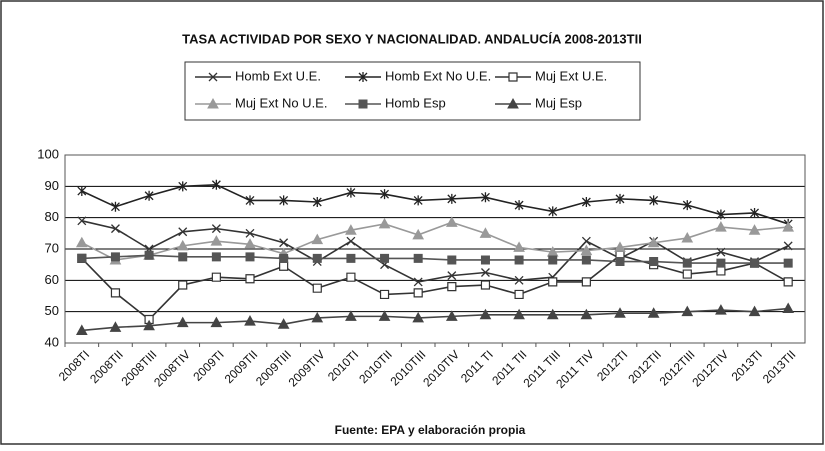 This screenshot has height=451, width=825. I want to click on y-tick-label: 60, so click(52, 279).